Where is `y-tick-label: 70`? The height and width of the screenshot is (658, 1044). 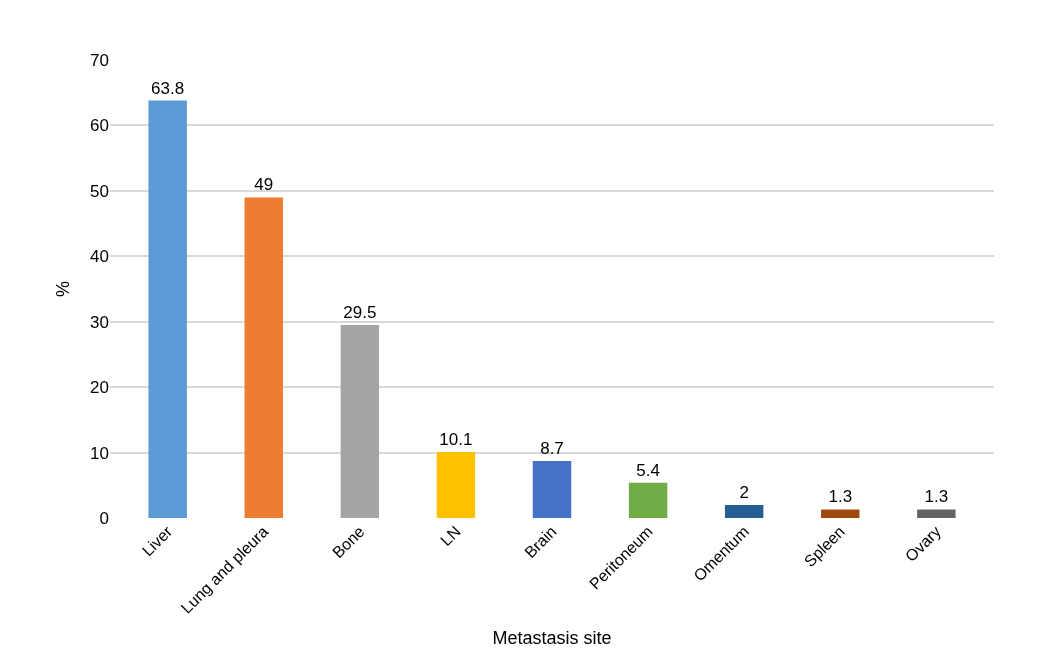 y-tick-label: 70 is located at coordinates (99, 60).